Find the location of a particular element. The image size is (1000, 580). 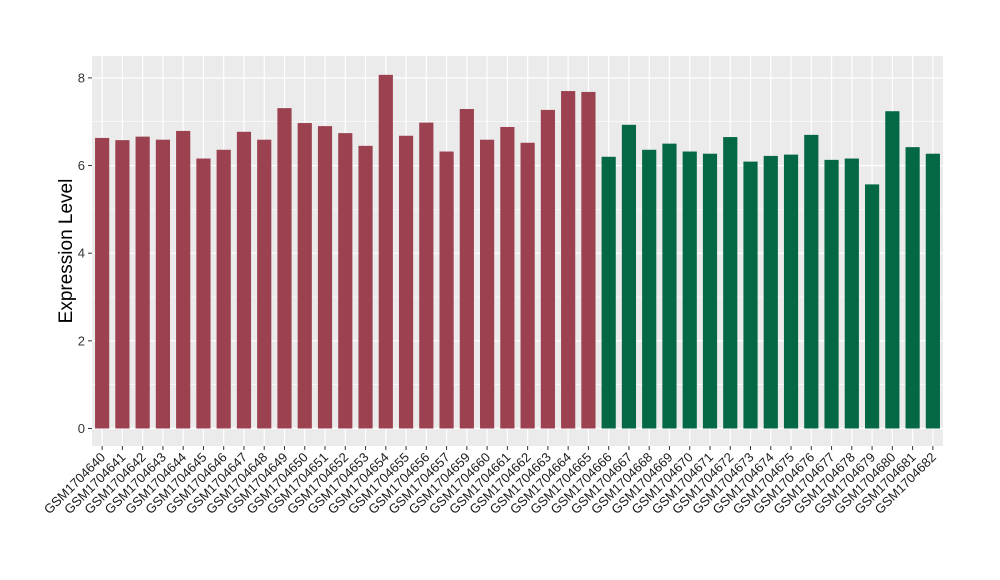

bar-GSM1704660 is located at coordinates (487, 284).